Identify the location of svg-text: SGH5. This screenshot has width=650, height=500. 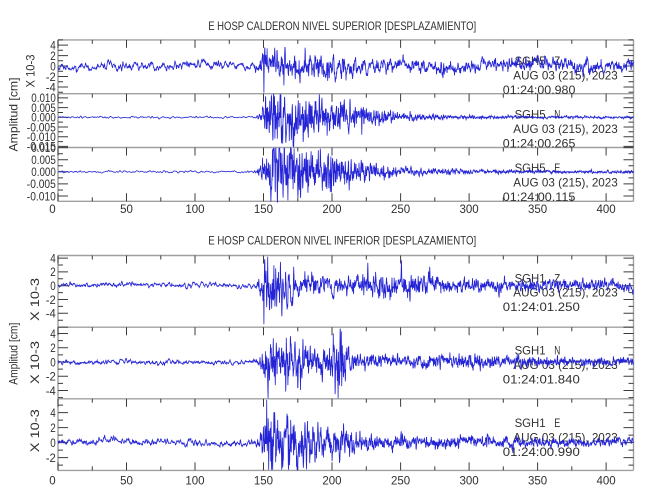
(530, 115).